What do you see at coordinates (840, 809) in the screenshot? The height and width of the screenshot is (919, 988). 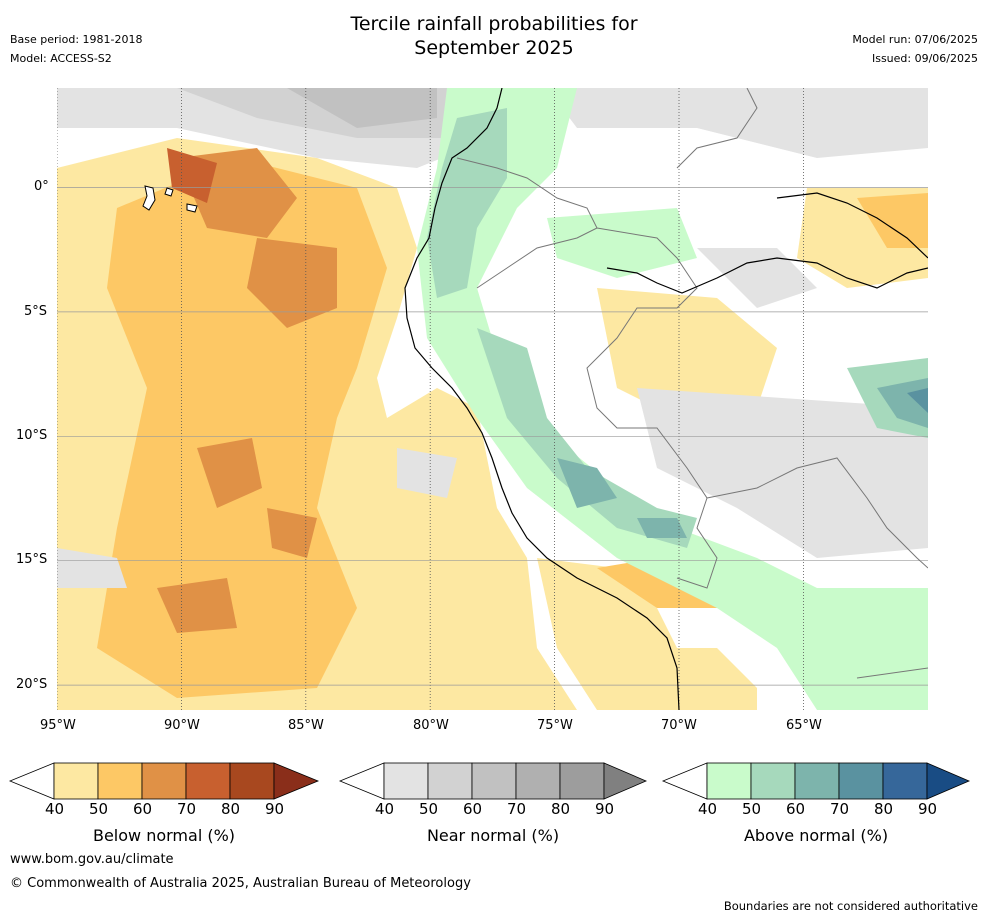 I see `tick-above-70: 70` at bounding box center [840, 809].